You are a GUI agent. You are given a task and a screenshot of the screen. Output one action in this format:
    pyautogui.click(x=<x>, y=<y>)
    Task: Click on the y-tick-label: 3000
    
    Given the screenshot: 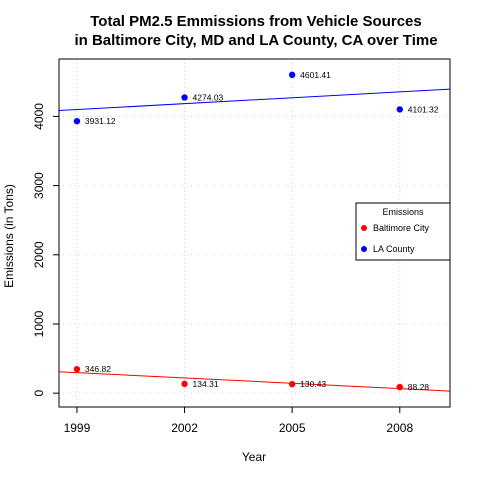 What is the action you would take?
    pyautogui.click(x=39, y=185)
    